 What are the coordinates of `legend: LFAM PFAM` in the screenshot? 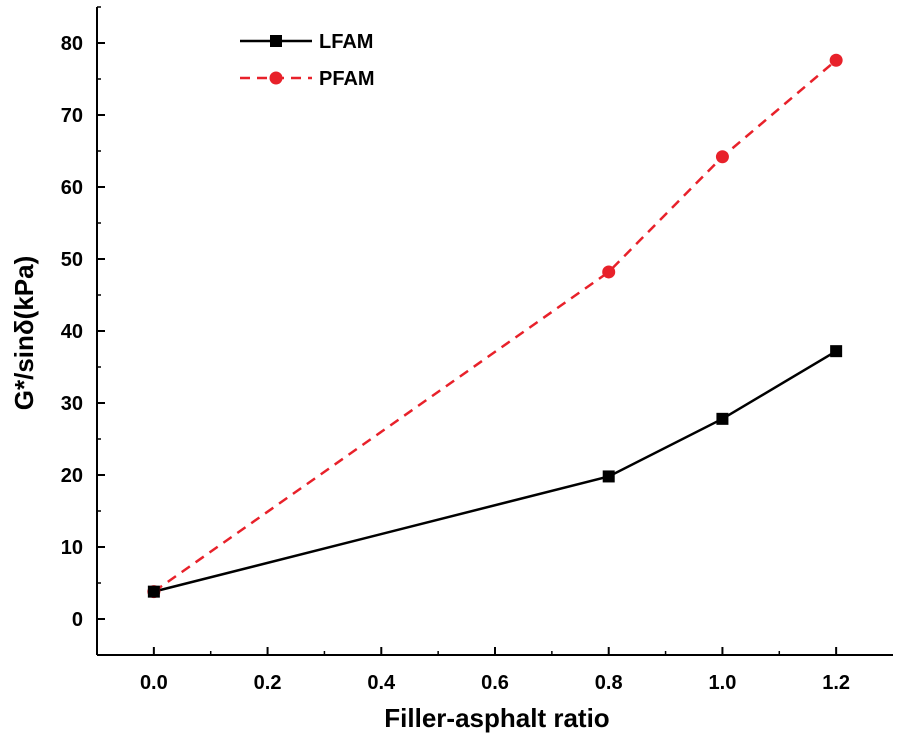 It's located at (307, 60).